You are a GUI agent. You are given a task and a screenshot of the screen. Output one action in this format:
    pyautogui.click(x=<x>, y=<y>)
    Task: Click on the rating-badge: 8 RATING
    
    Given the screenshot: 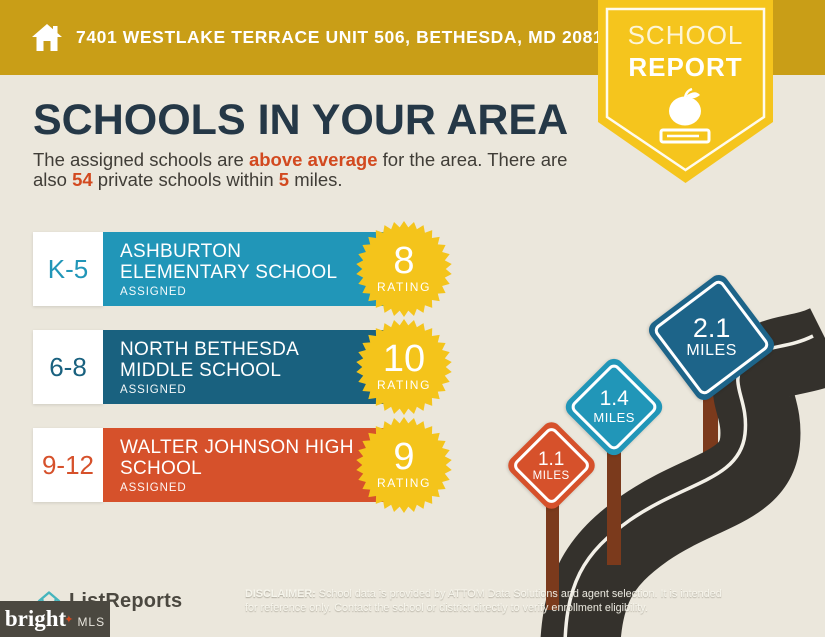 What is the action you would take?
    pyautogui.click(x=404, y=269)
    